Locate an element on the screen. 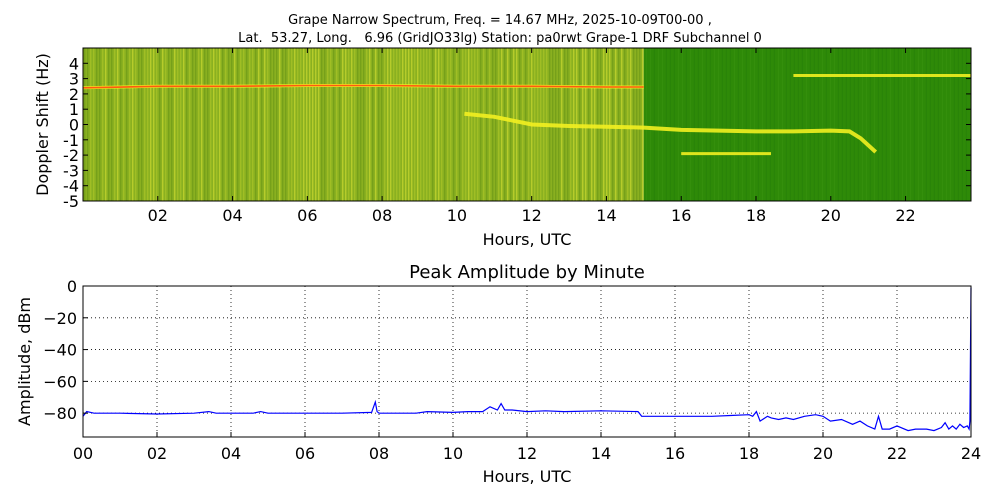 The height and width of the screenshot is (500, 1000). x-tick-label: 02 is located at coordinates (157, 453).